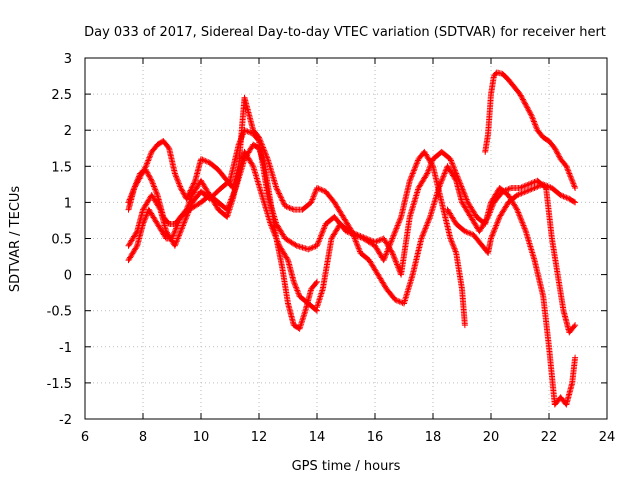 The height and width of the screenshot is (480, 640). Describe the element at coordinates (15, 239) in the screenshot. I see `y-axis-label: SDTVAR / TECUs` at that location.